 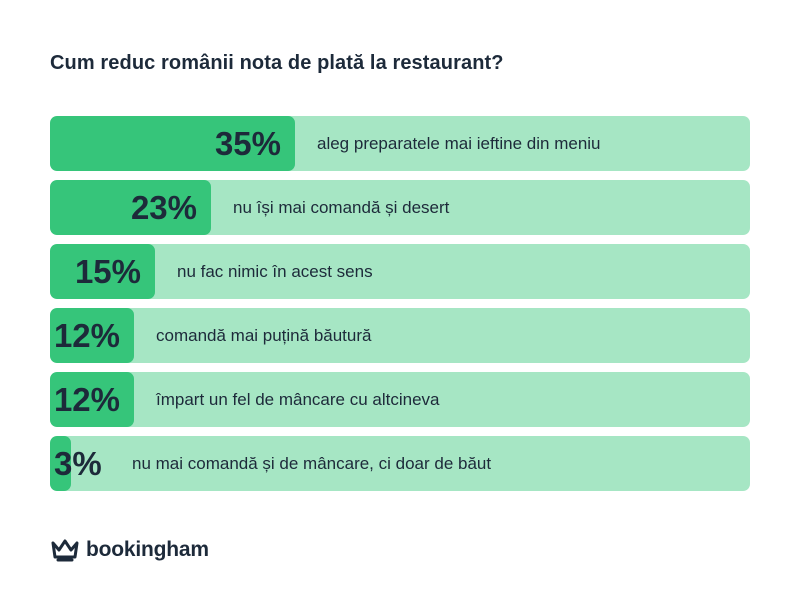 I want to click on brand-name: bookingham, so click(x=147, y=549).